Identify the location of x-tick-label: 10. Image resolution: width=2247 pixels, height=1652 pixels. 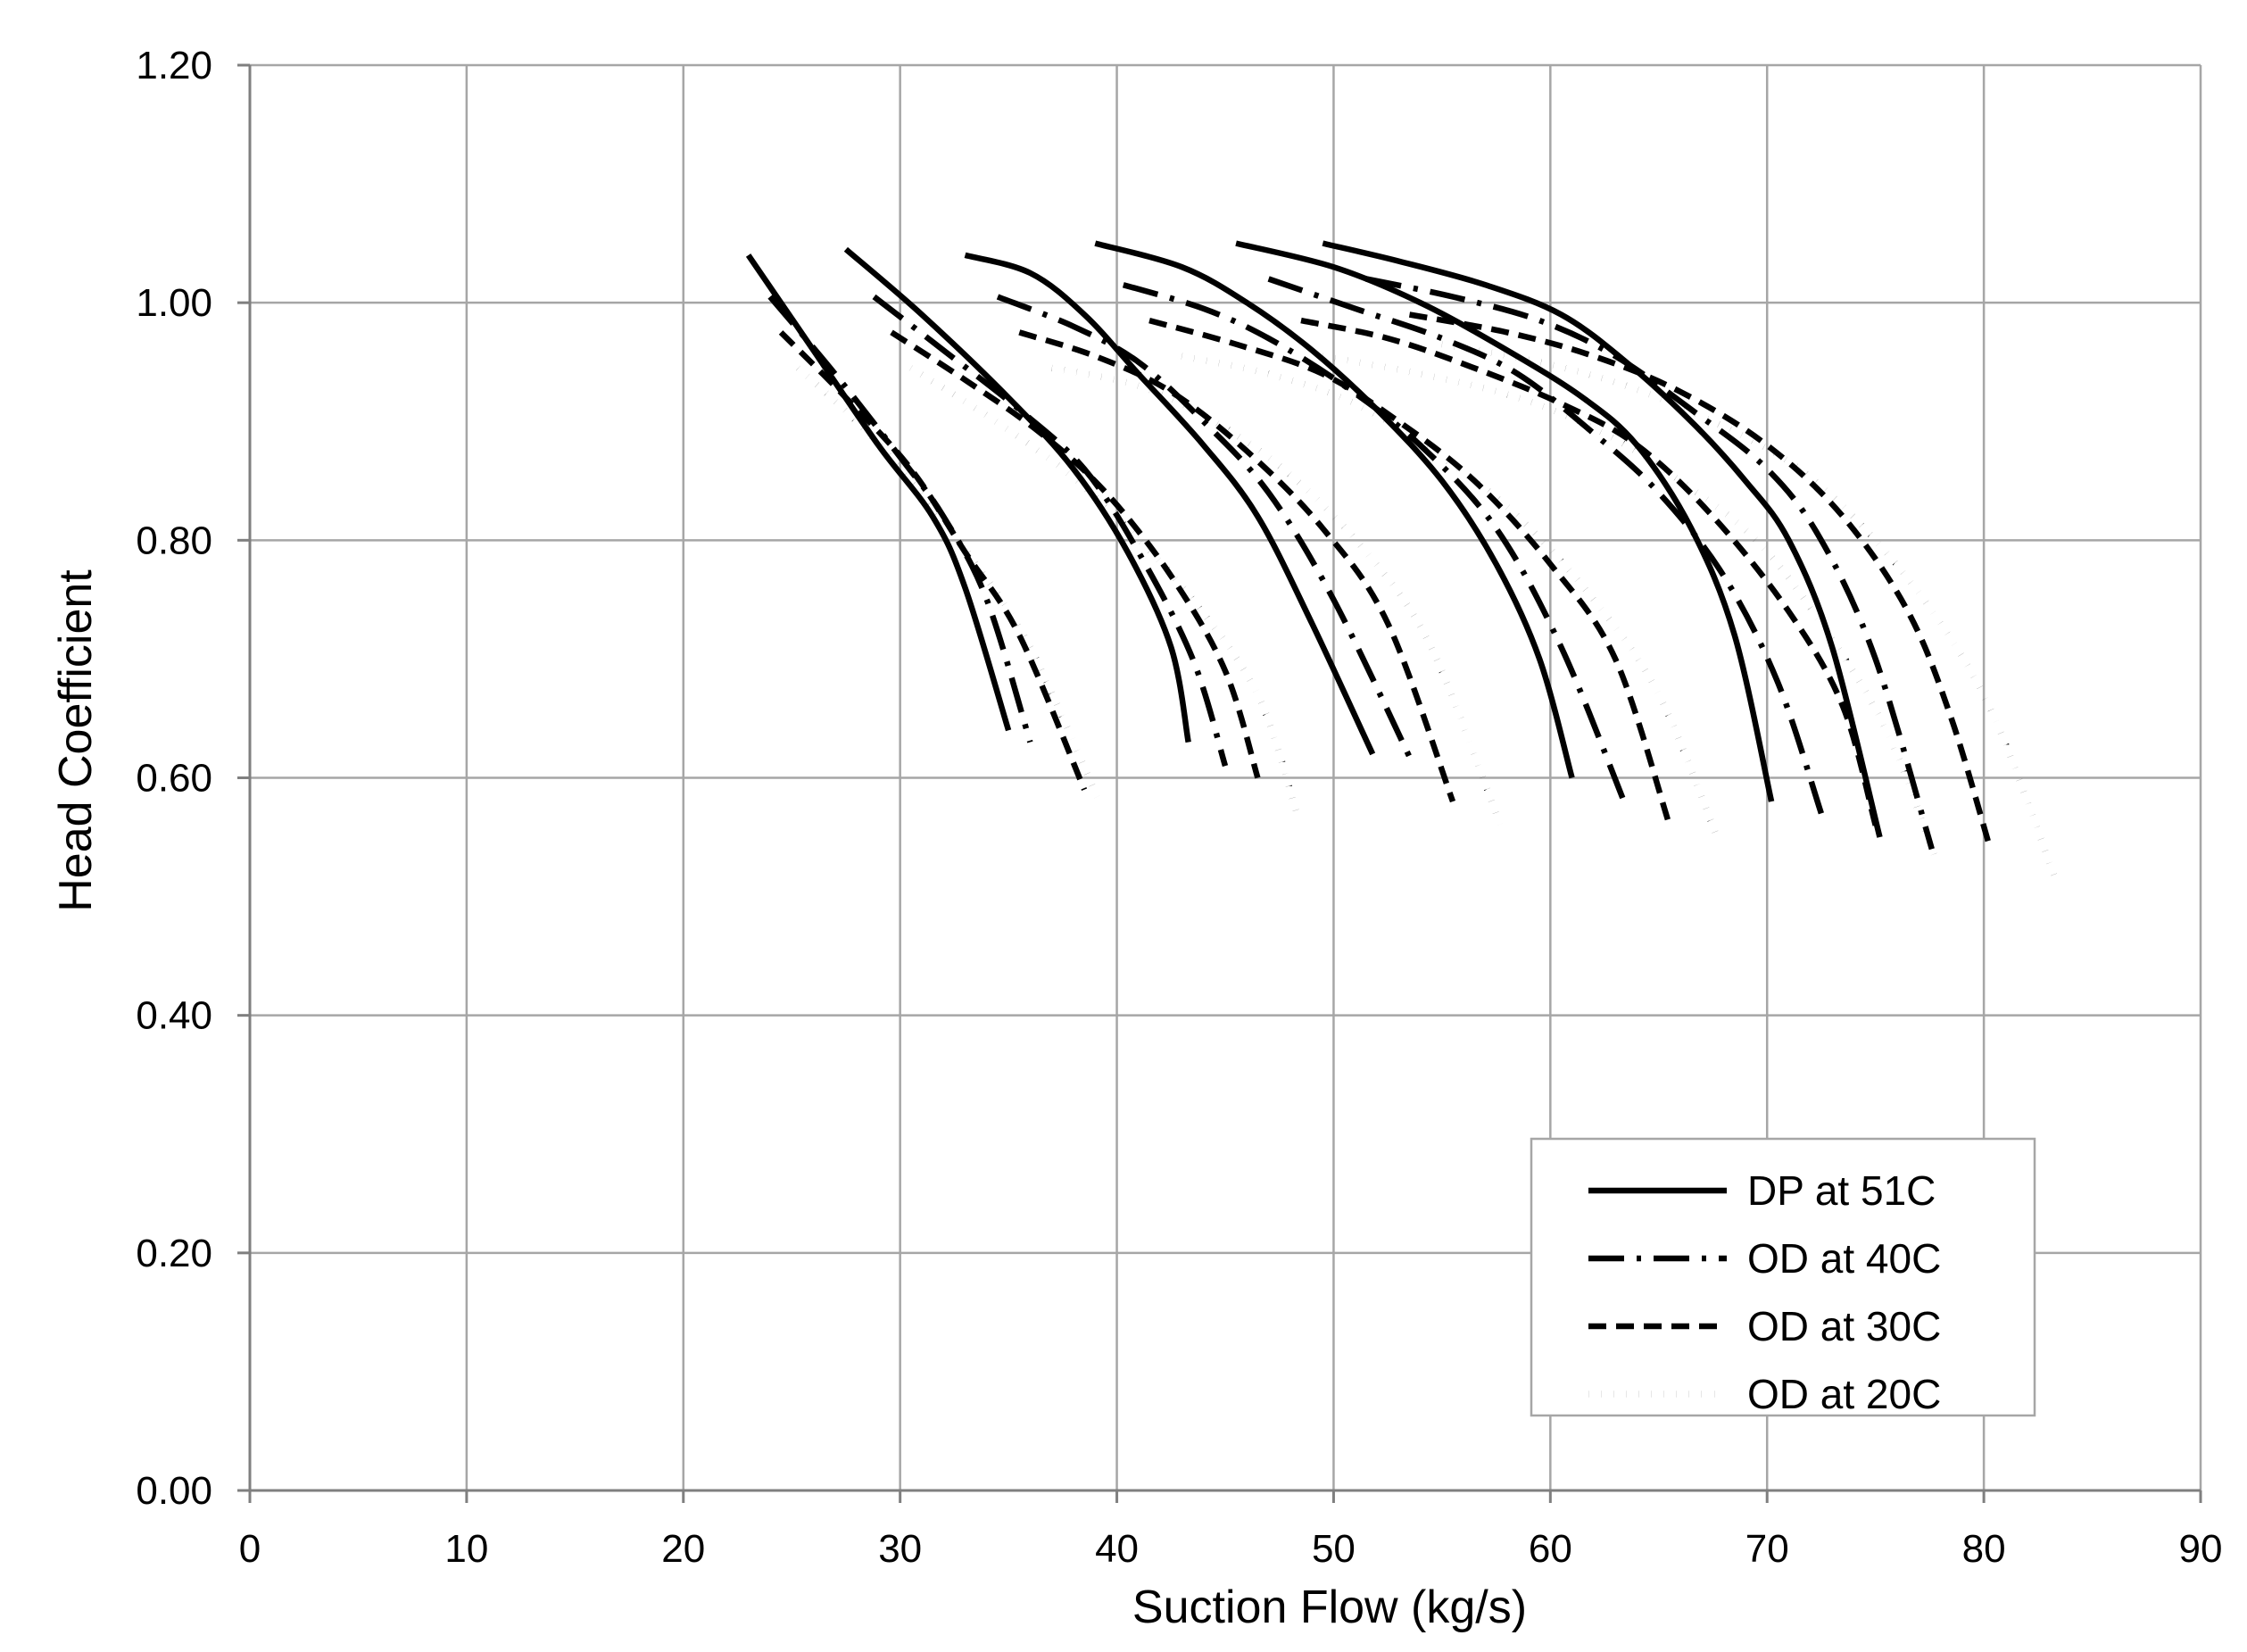
(466, 1549).